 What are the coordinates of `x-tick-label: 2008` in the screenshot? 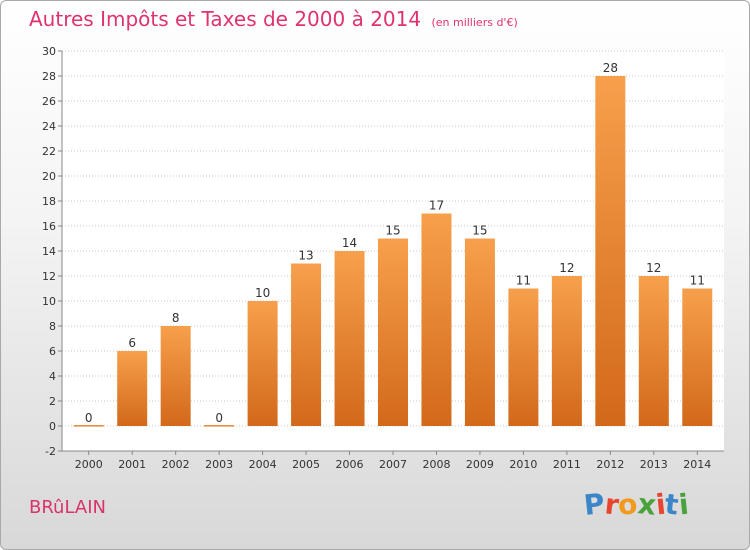 It's located at (436, 464).